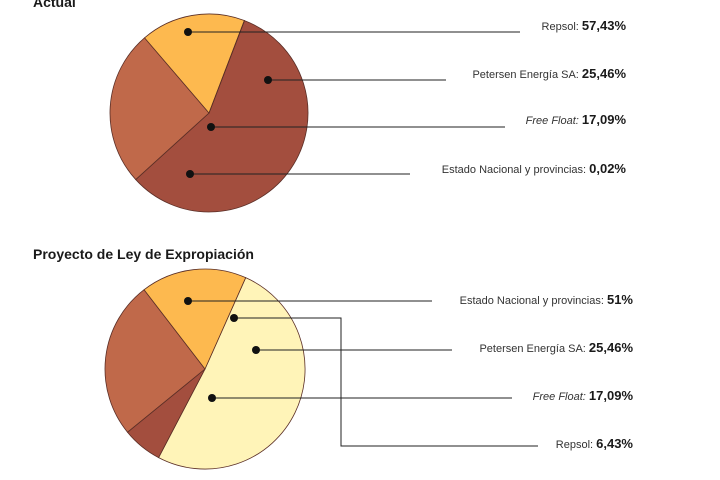 The height and width of the screenshot is (480, 720). I want to click on leader-dot-1-free-float, so click(212, 398).